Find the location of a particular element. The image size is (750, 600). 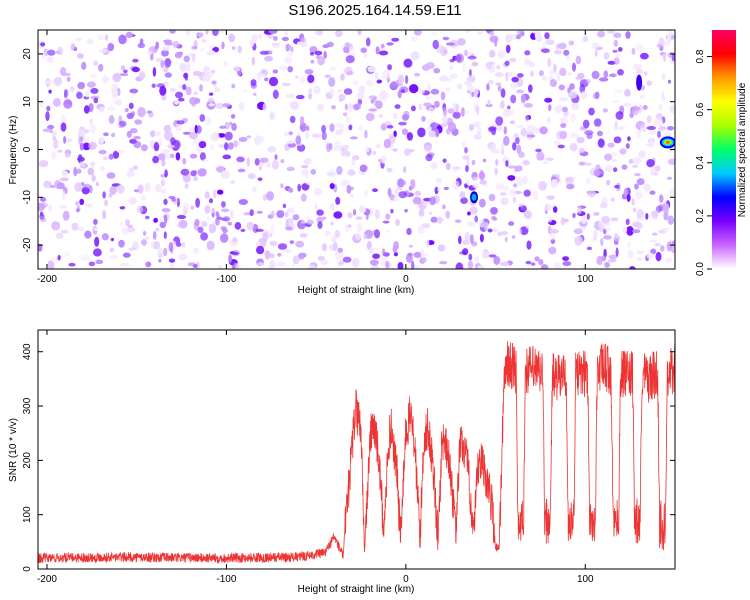

snr-x-tick-label: 0 is located at coordinates (406, 579).